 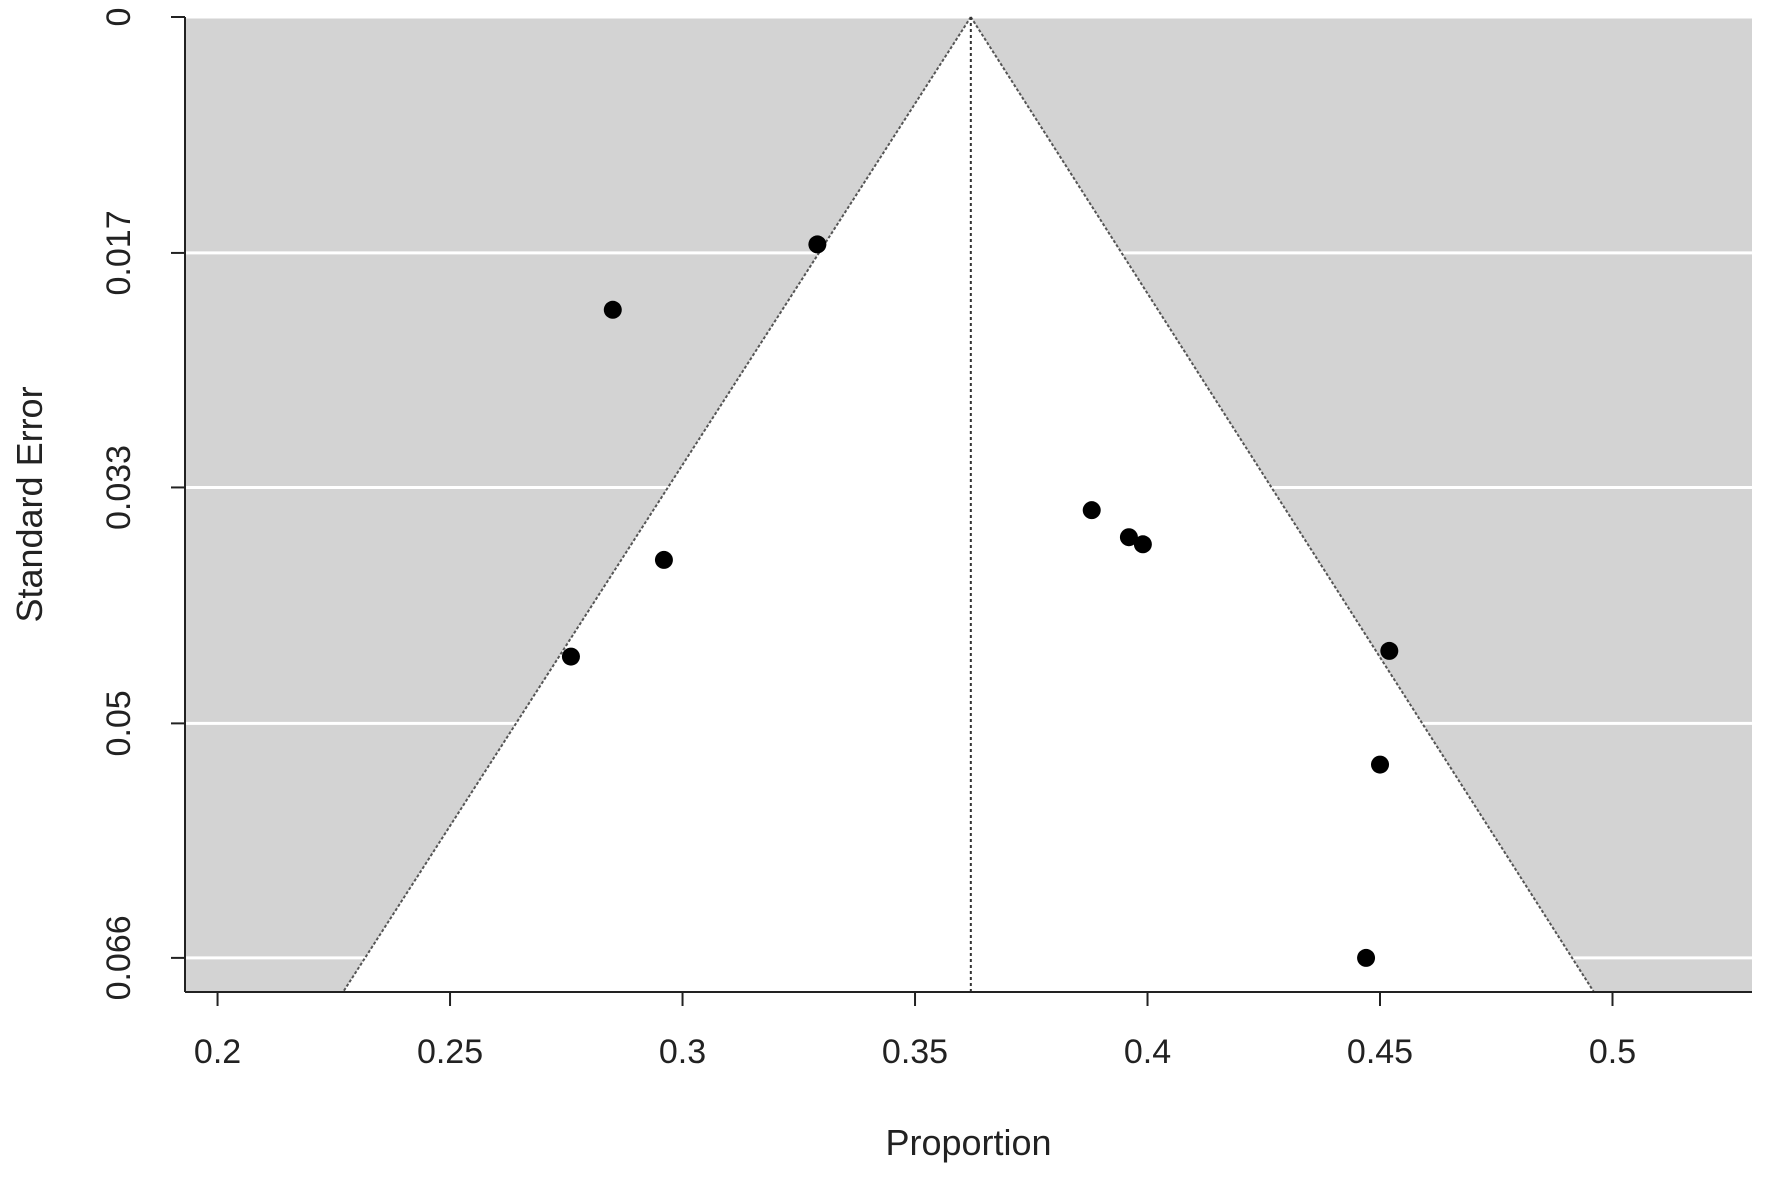 I want to click on y-tick-label: 0.066, so click(x=119, y=957).